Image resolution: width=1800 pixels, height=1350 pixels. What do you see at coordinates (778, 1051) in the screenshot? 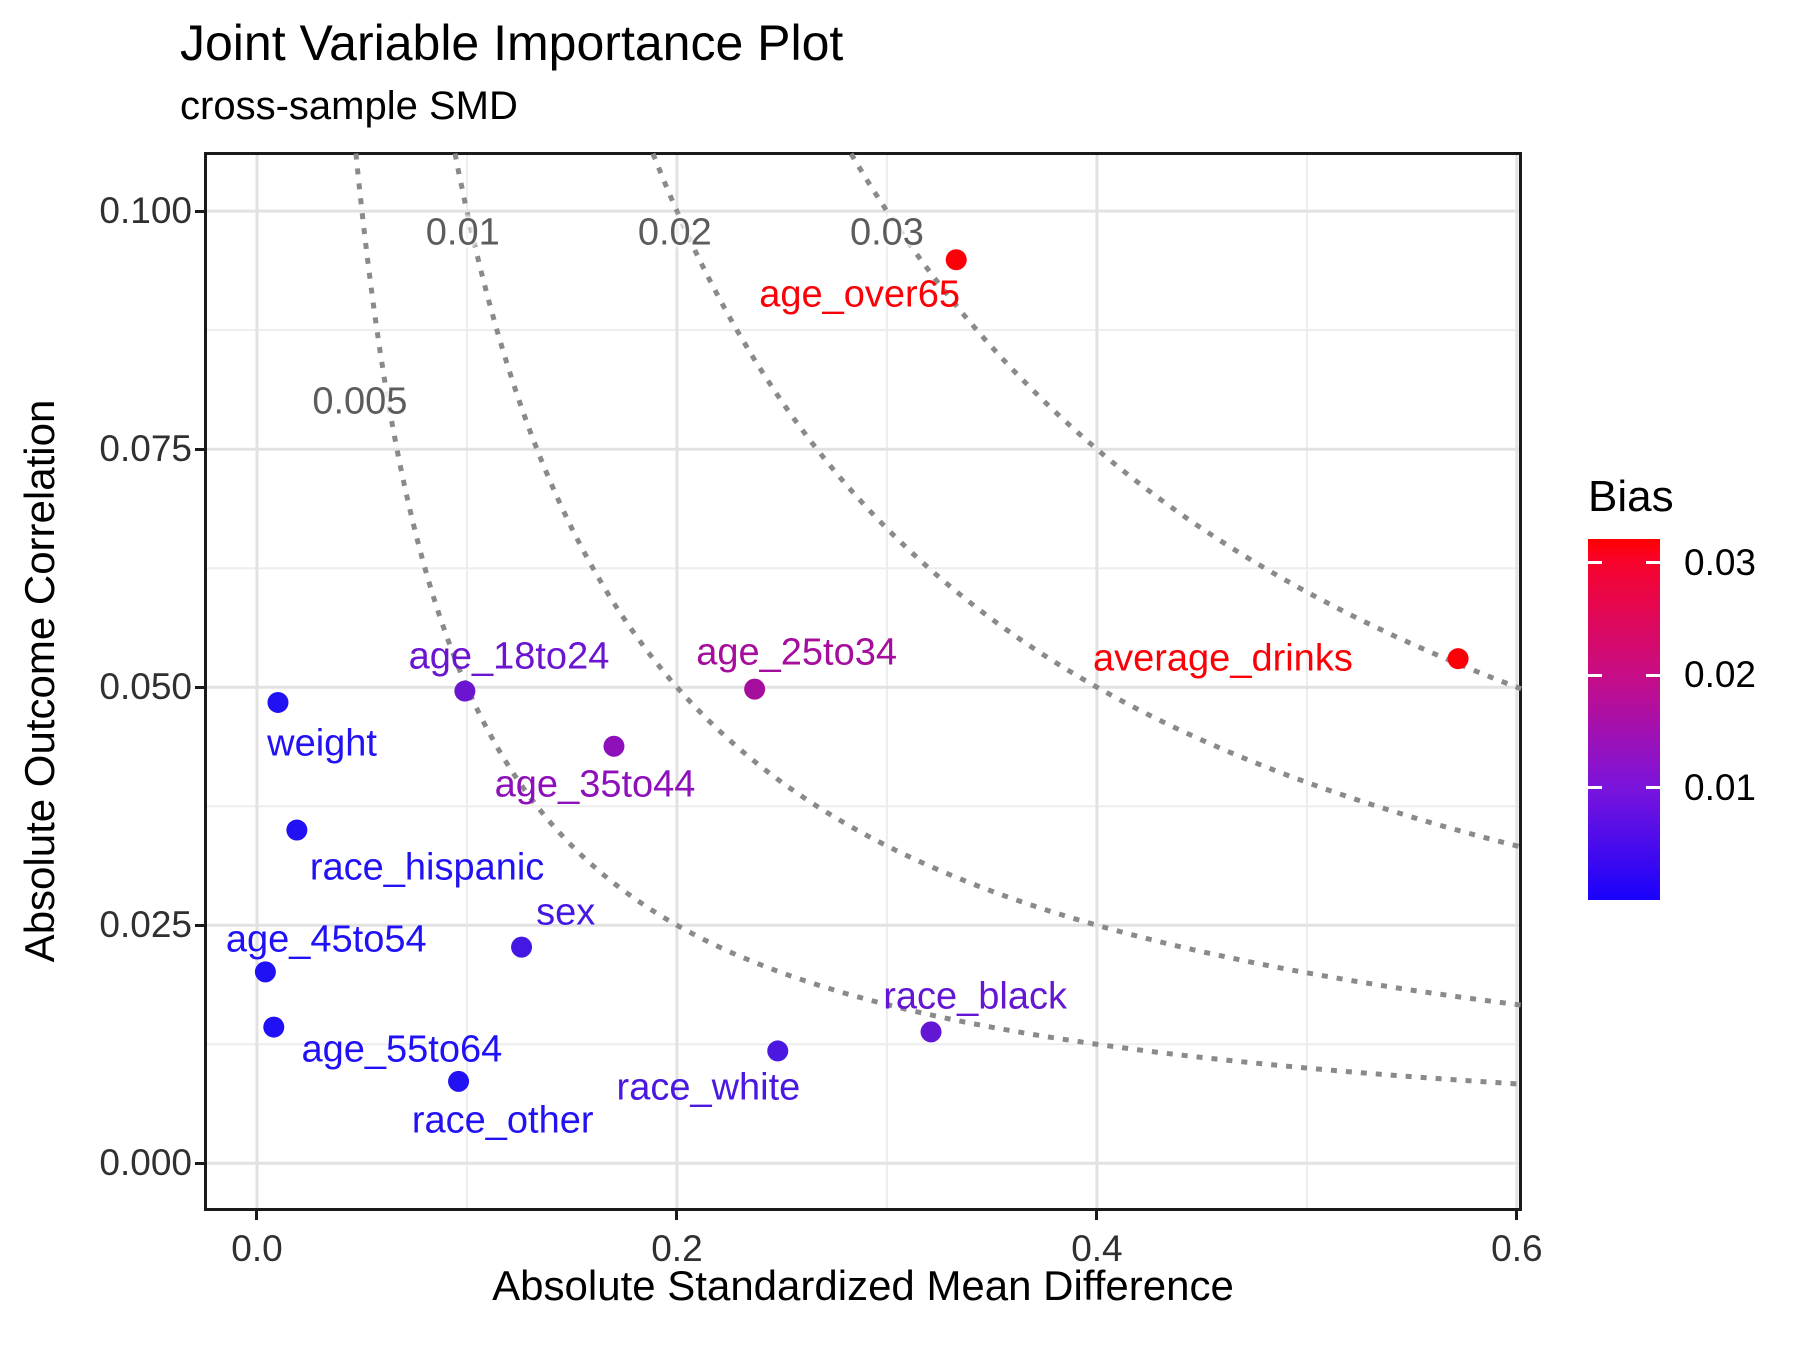
I see `data-point-race_white` at bounding box center [778, 1051].